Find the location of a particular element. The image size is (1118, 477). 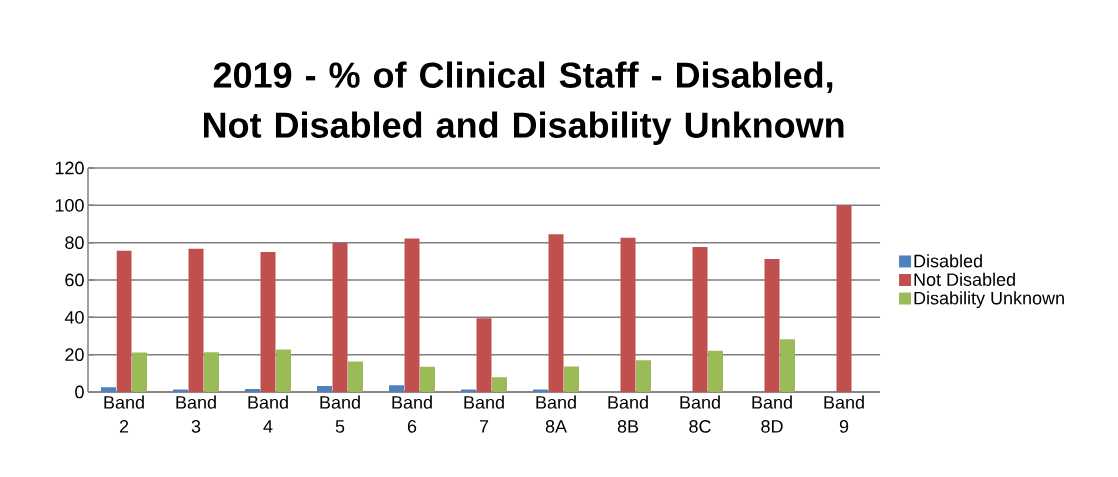

y-tick-label: 20 is located at coordinates (74, 355).